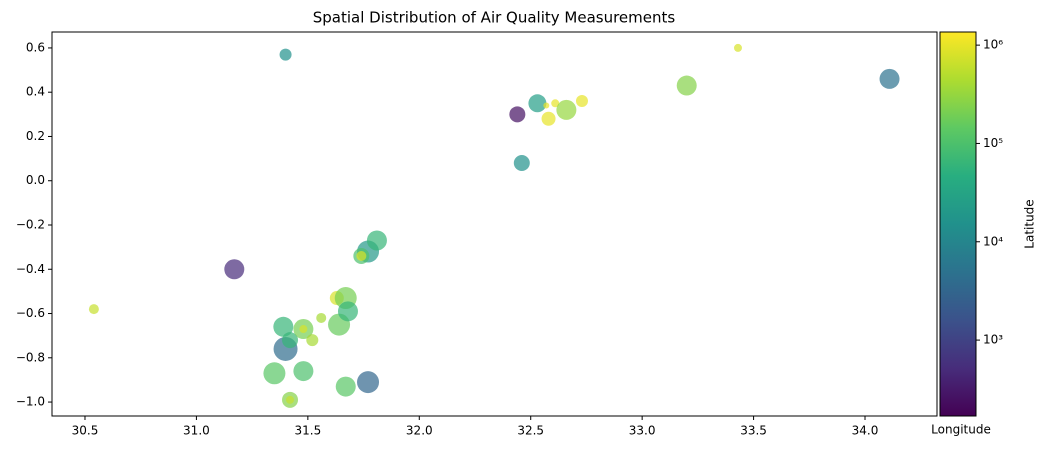 This screenshot has height=451, width=1047. I want to click on colorbar-tick-label: 10⁶, so click(993, 45).